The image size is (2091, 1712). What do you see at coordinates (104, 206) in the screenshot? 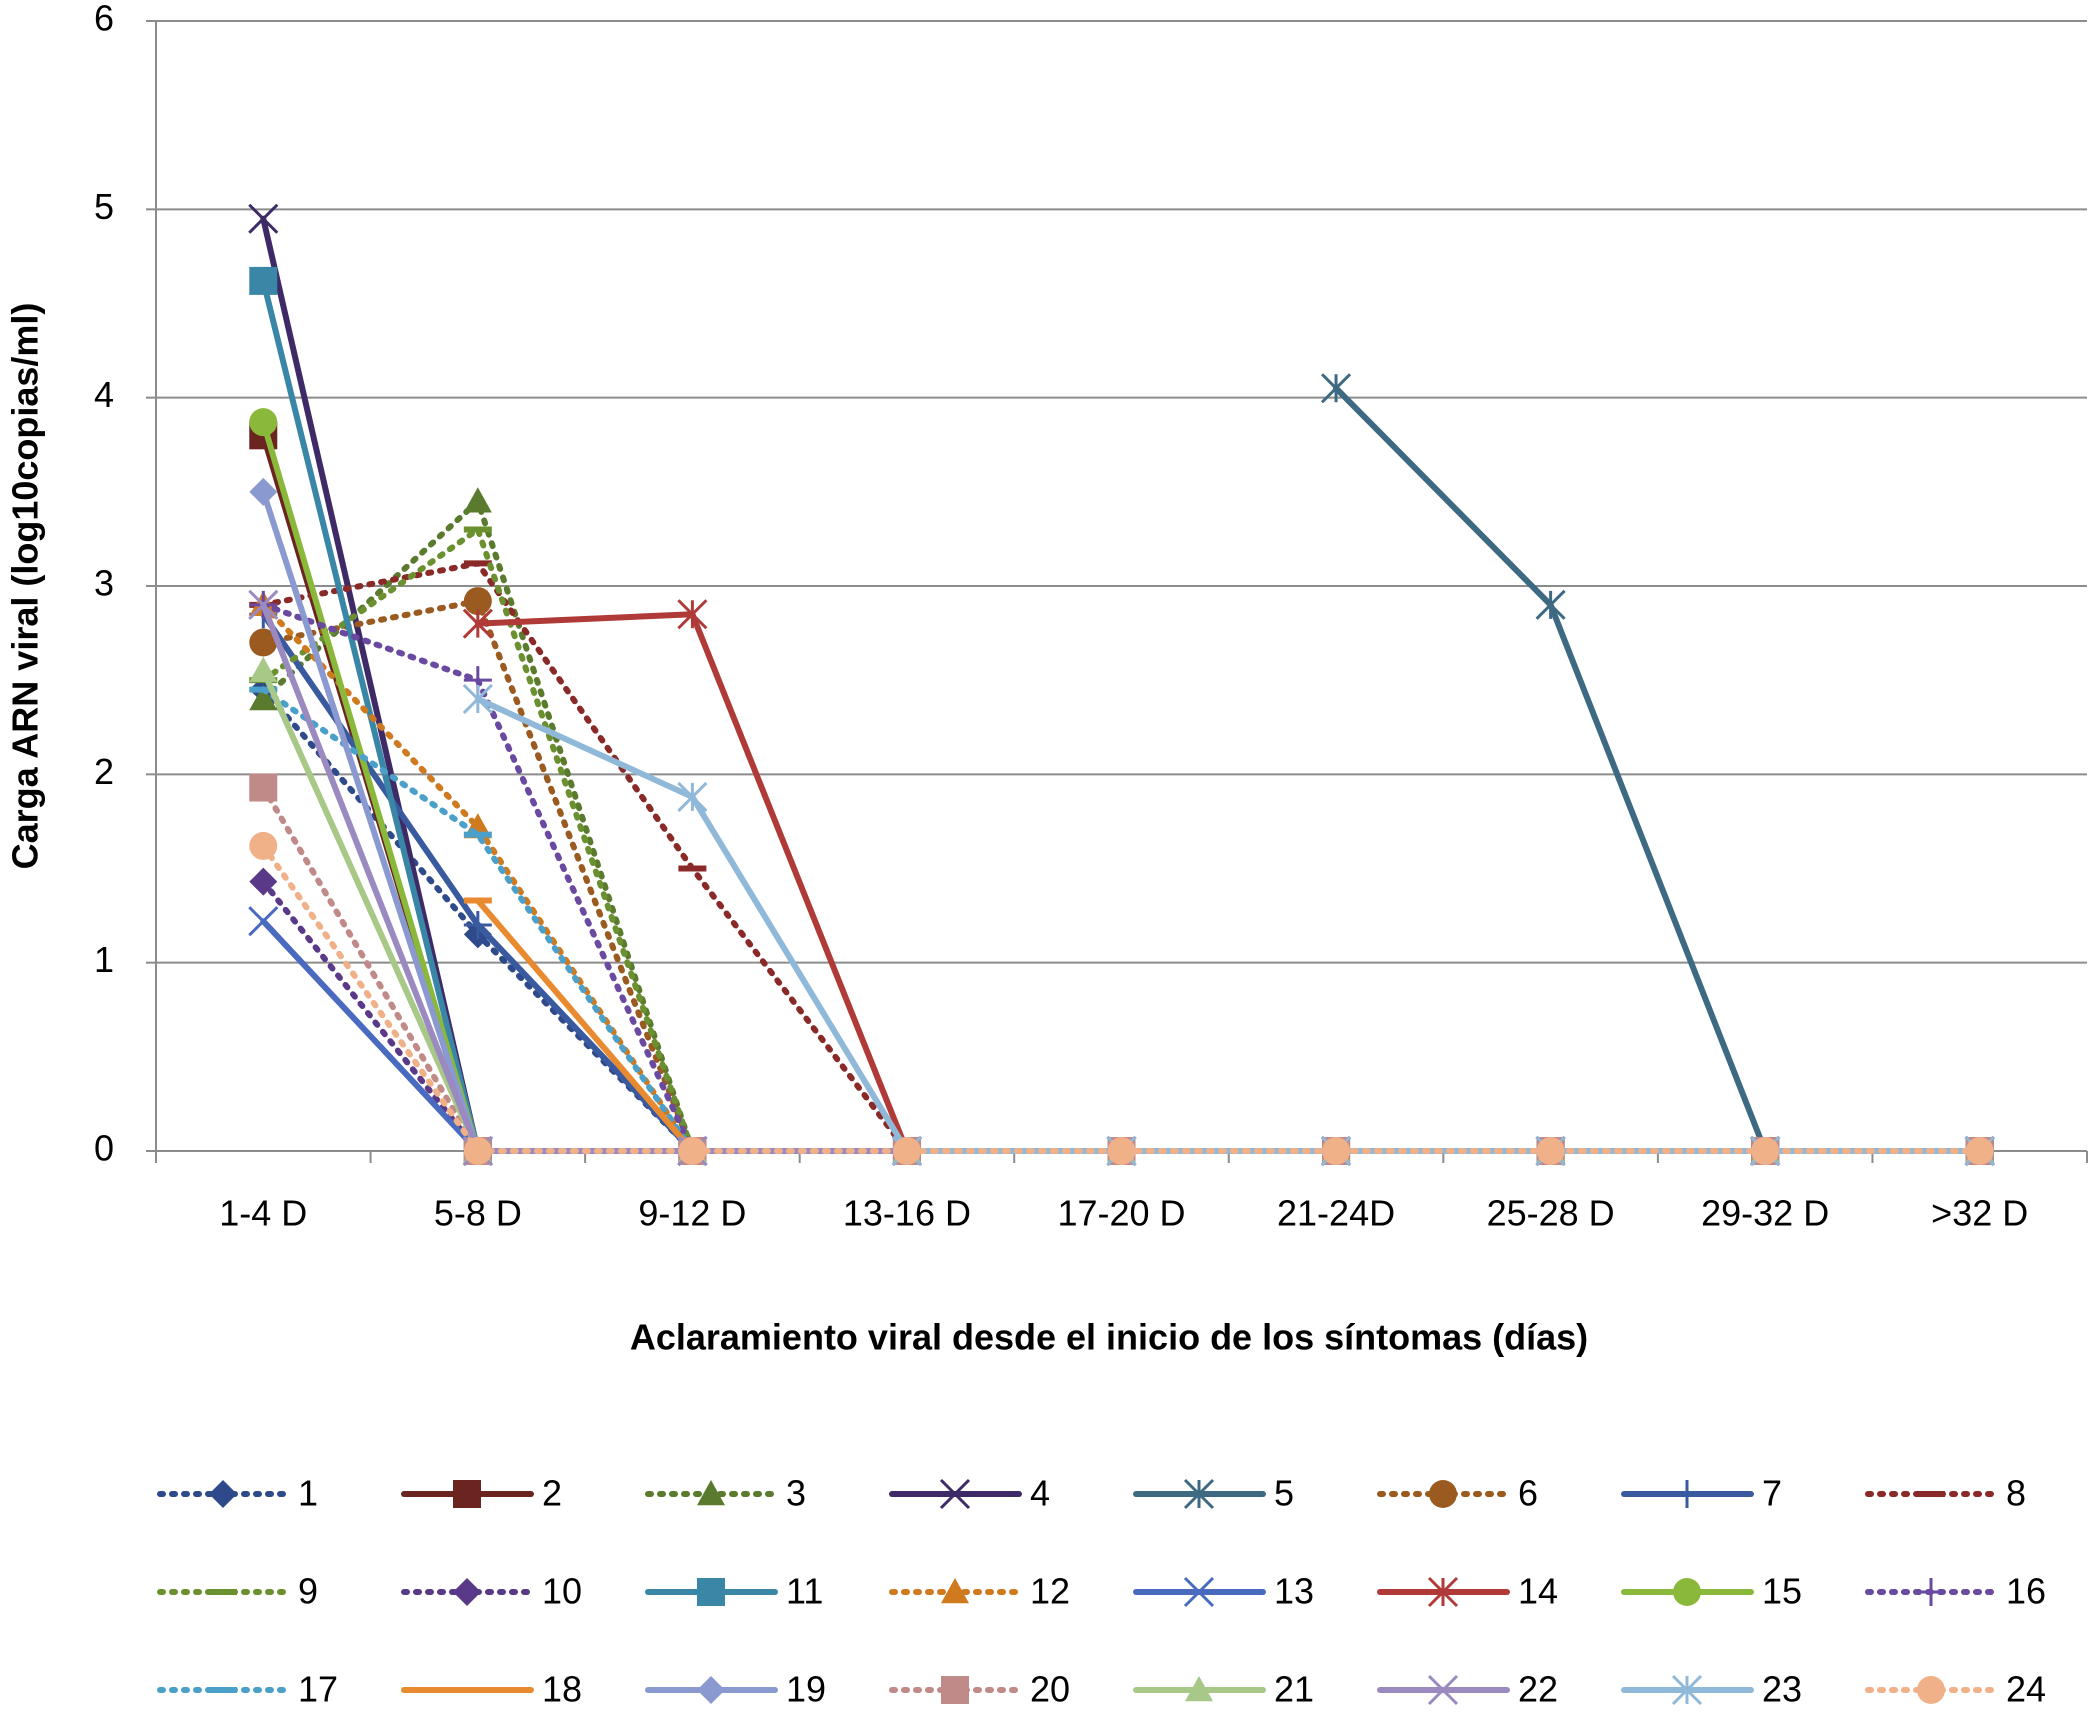
I see `y-tick-label: 5` at bounding box center [104, 206].